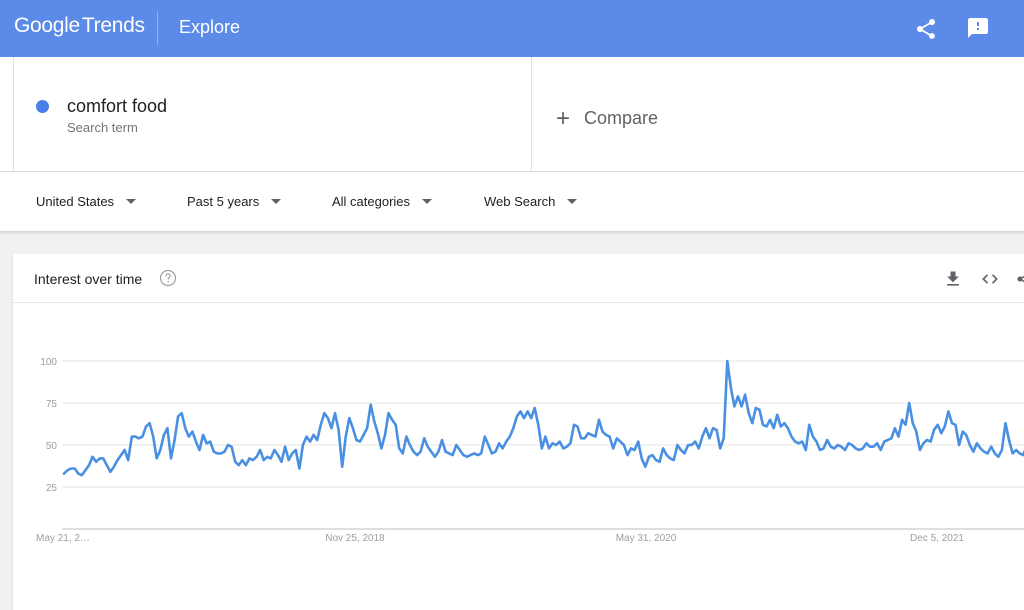 This screenshot has width=1024, height=610. I want to click on x-tick-label: May 31, 2020, so click(646, 538).